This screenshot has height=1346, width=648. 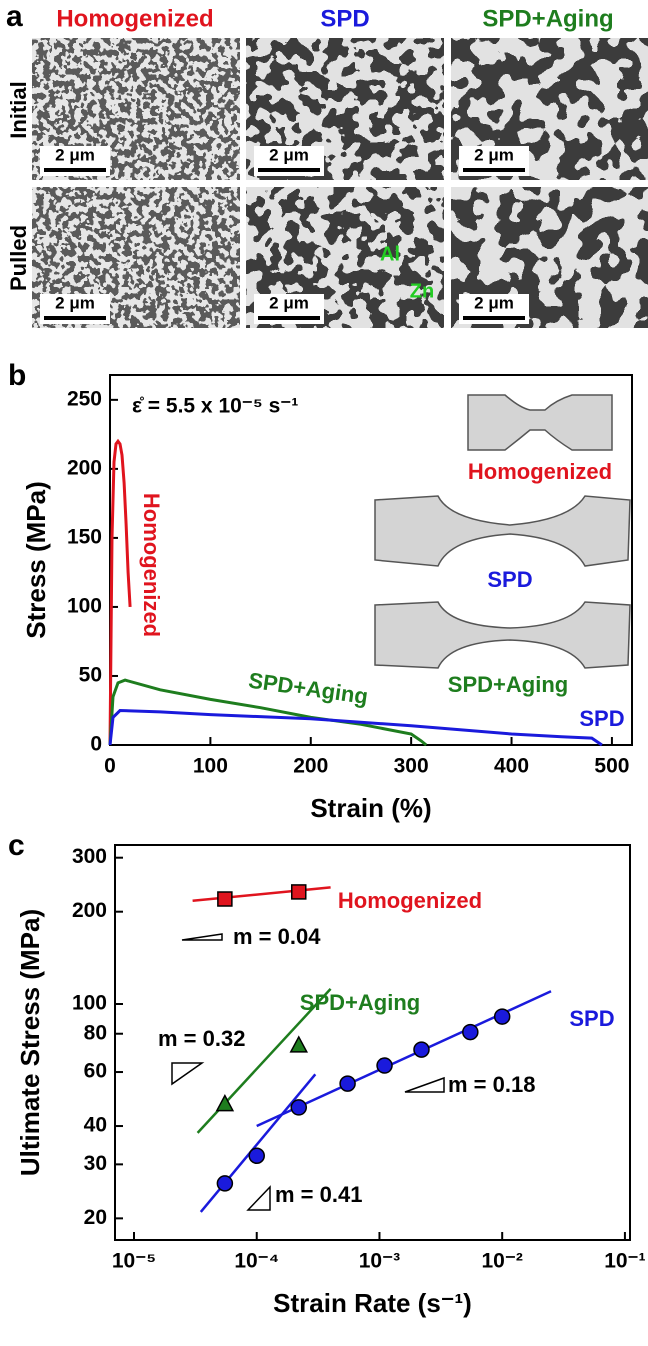 What do you see at coordinates (84, 536) in the screenshot?
I see `y-tick-label: 150` at bounding box center [84, 536].